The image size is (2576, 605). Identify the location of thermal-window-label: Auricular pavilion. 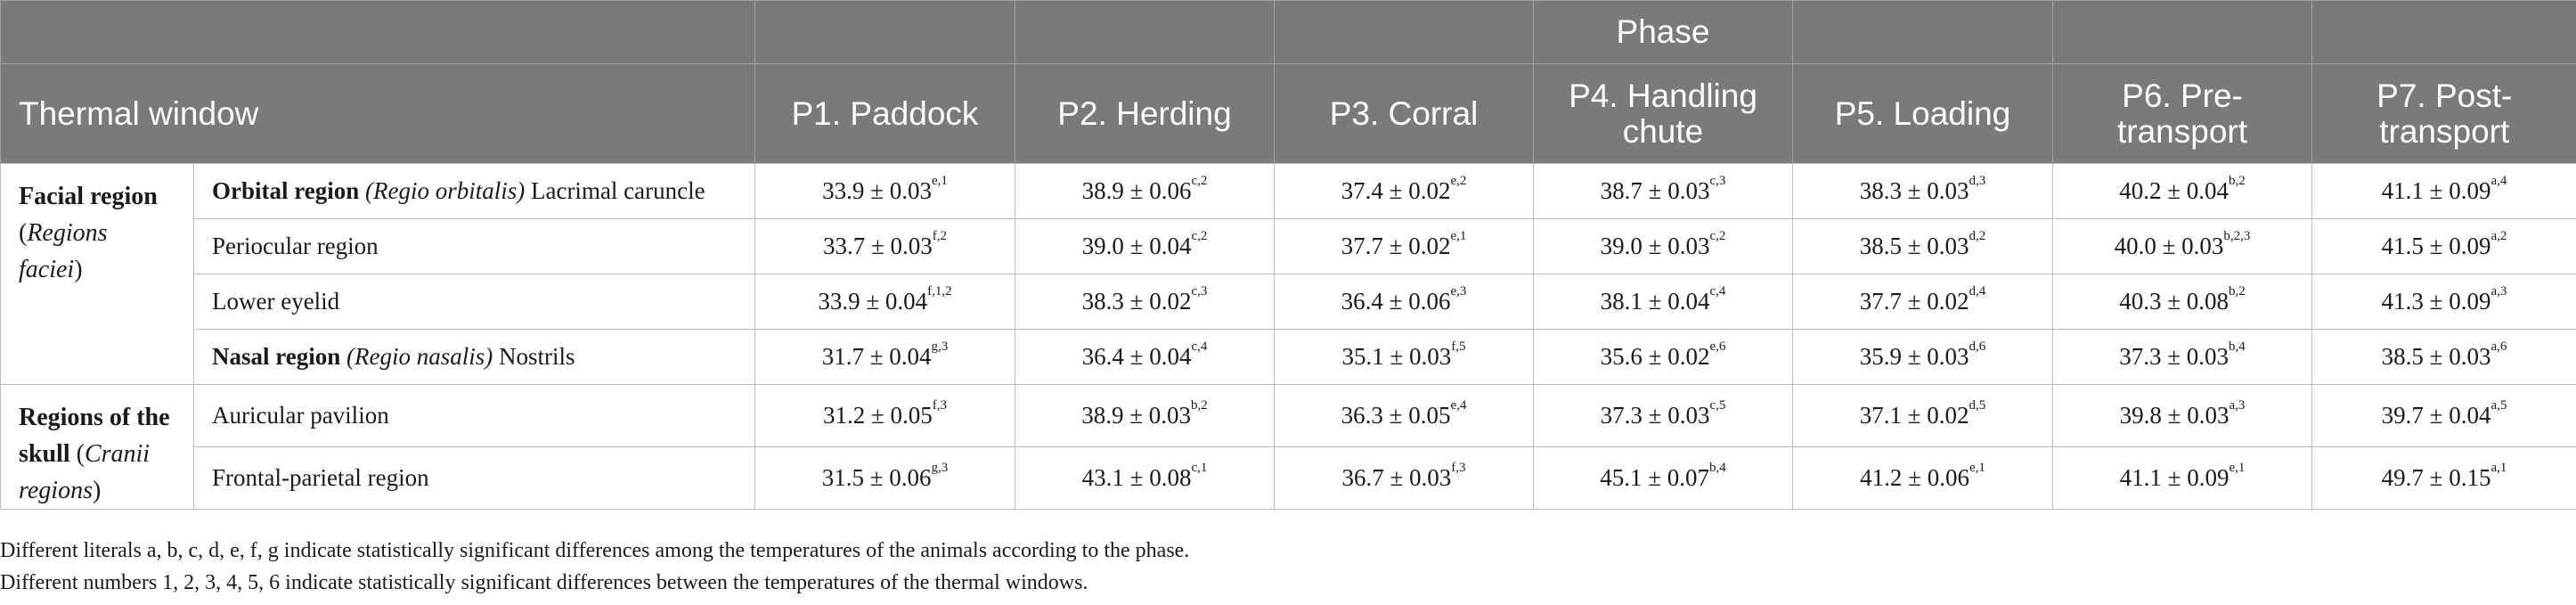
(474, 416).